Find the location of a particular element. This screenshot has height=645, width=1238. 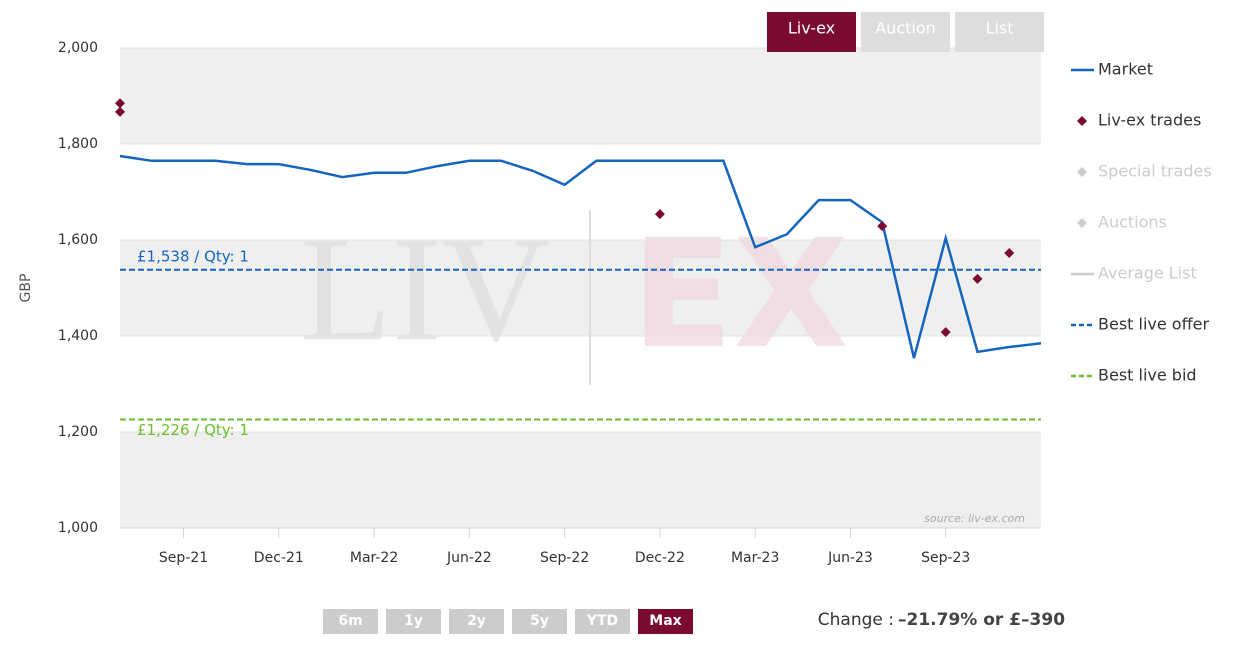

range-button-label: 6m is located at coordinates (350, 621).